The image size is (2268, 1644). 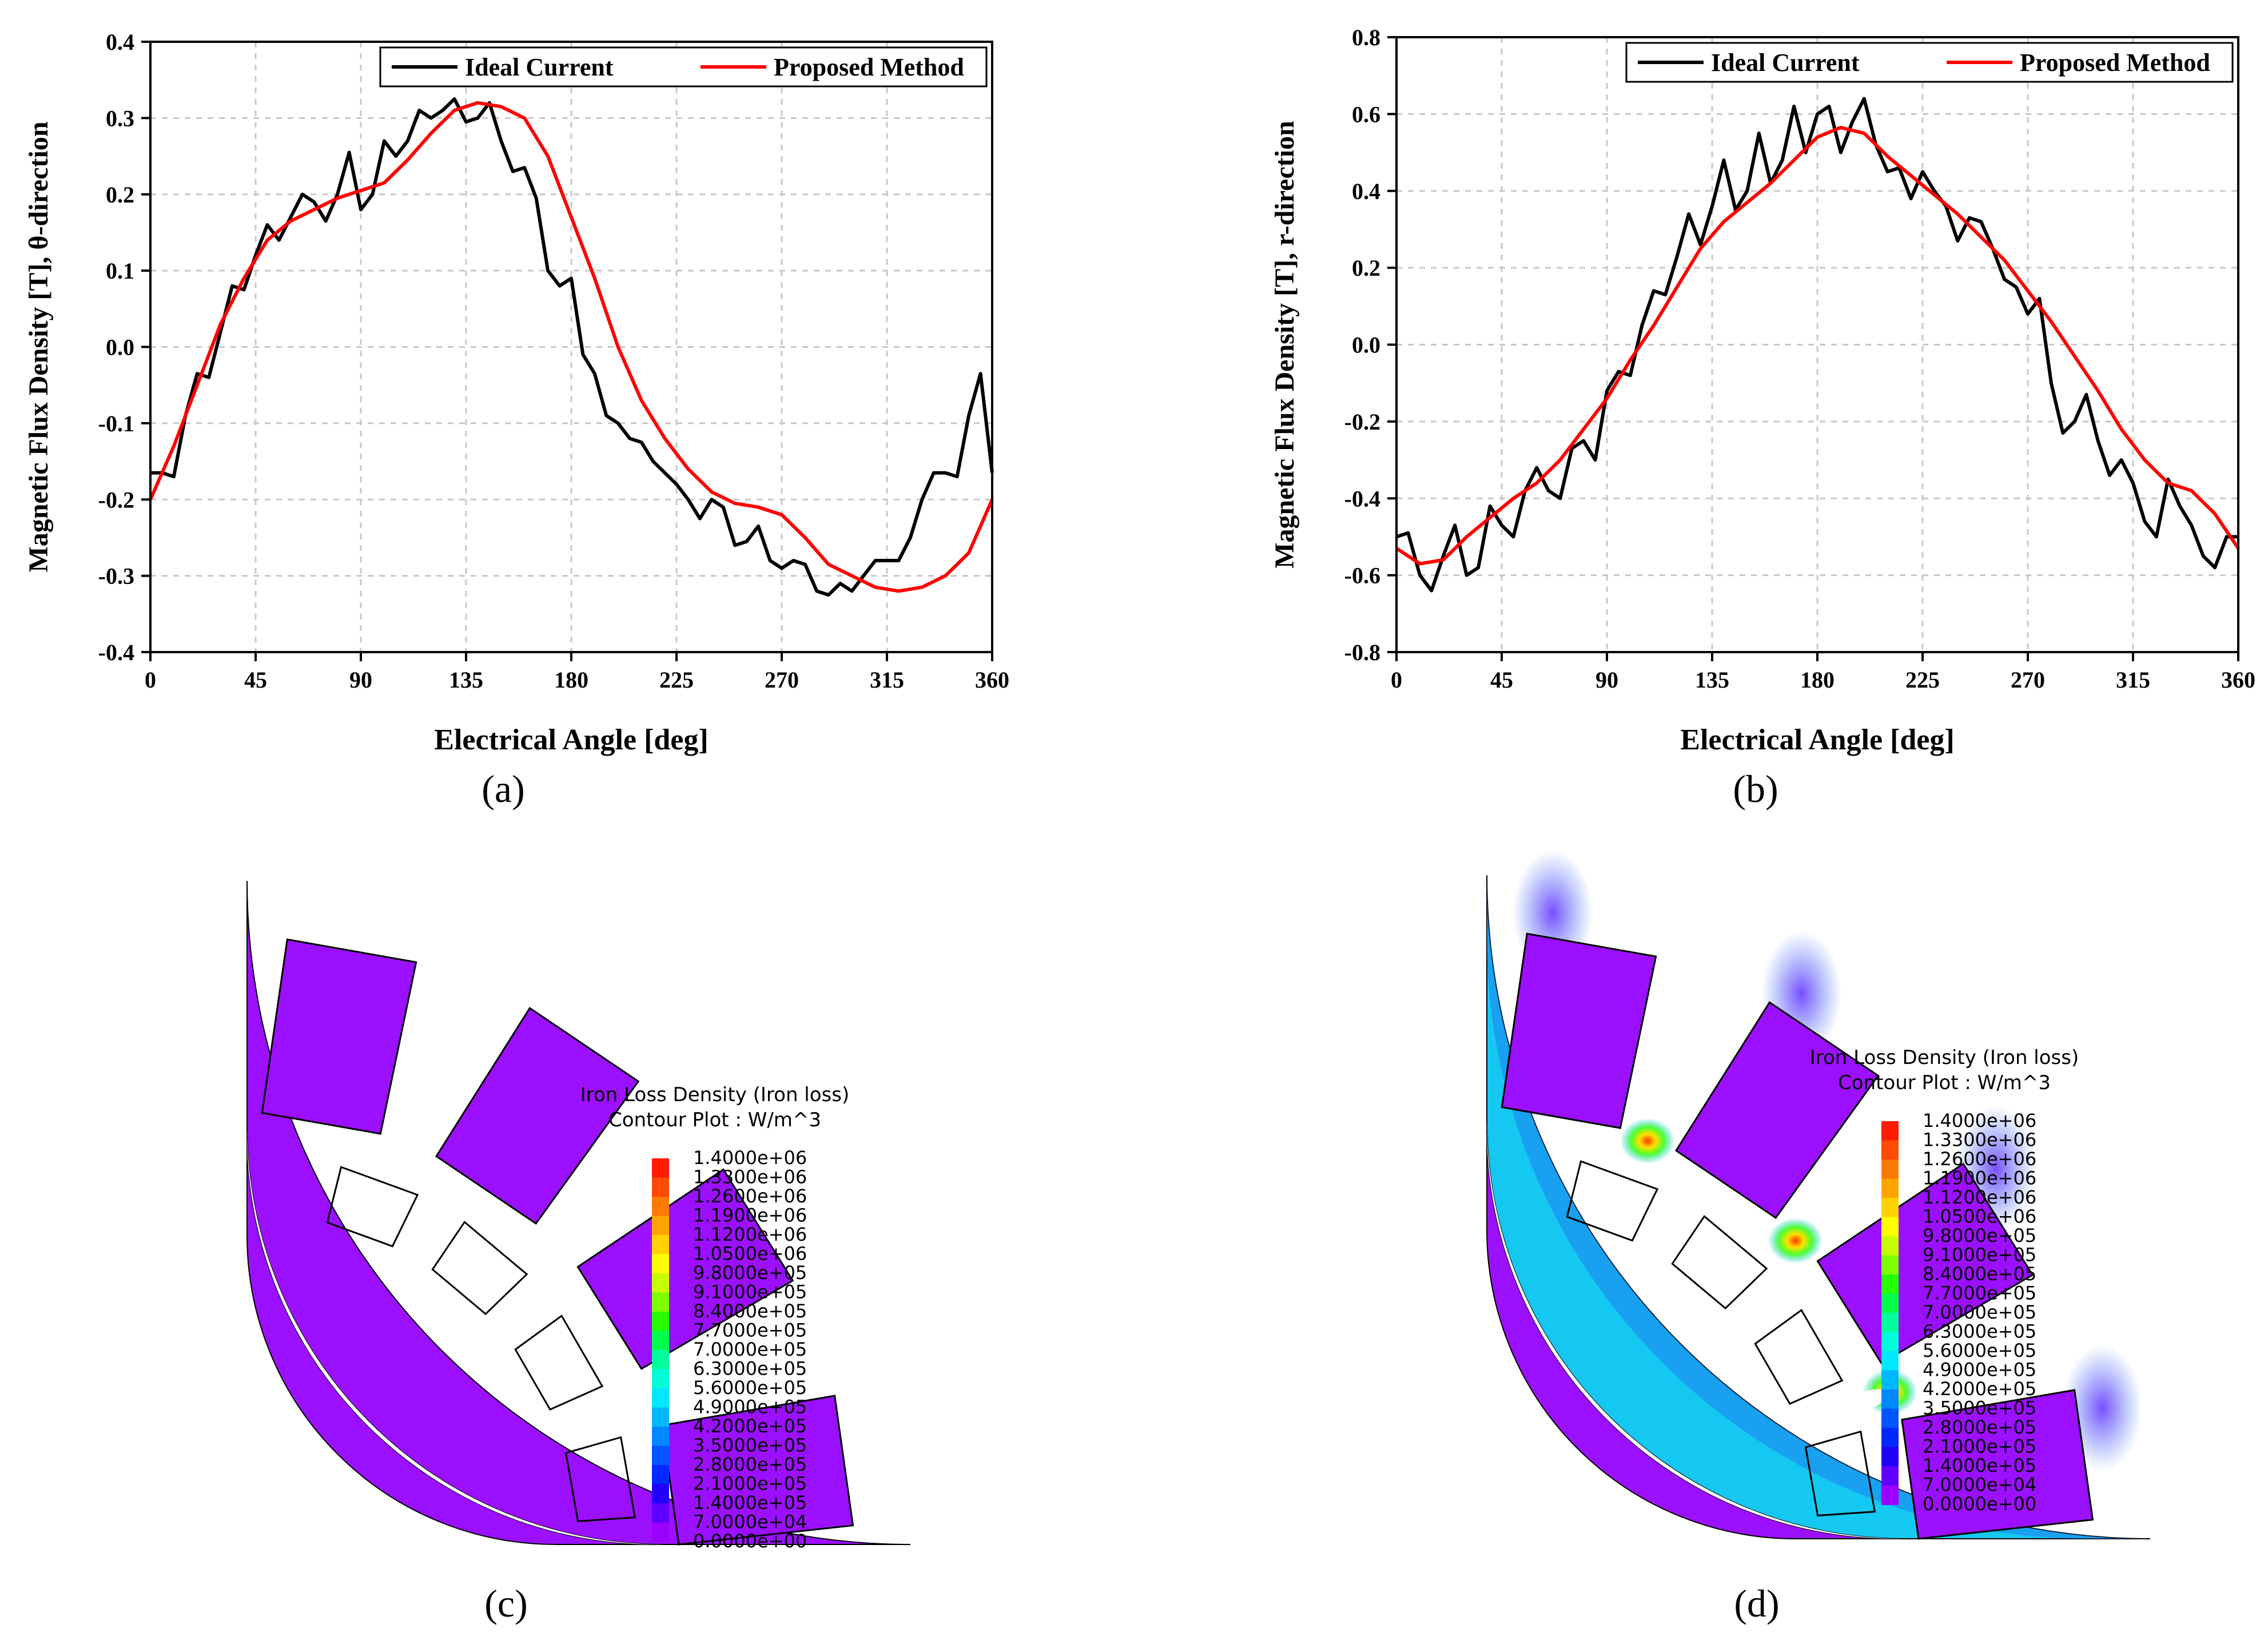 What do you see at coordinates (750, 1196) in the screenshot?
I see `colorbar-level-label: 1.2600e+06` at bounding box center [750, 1196].